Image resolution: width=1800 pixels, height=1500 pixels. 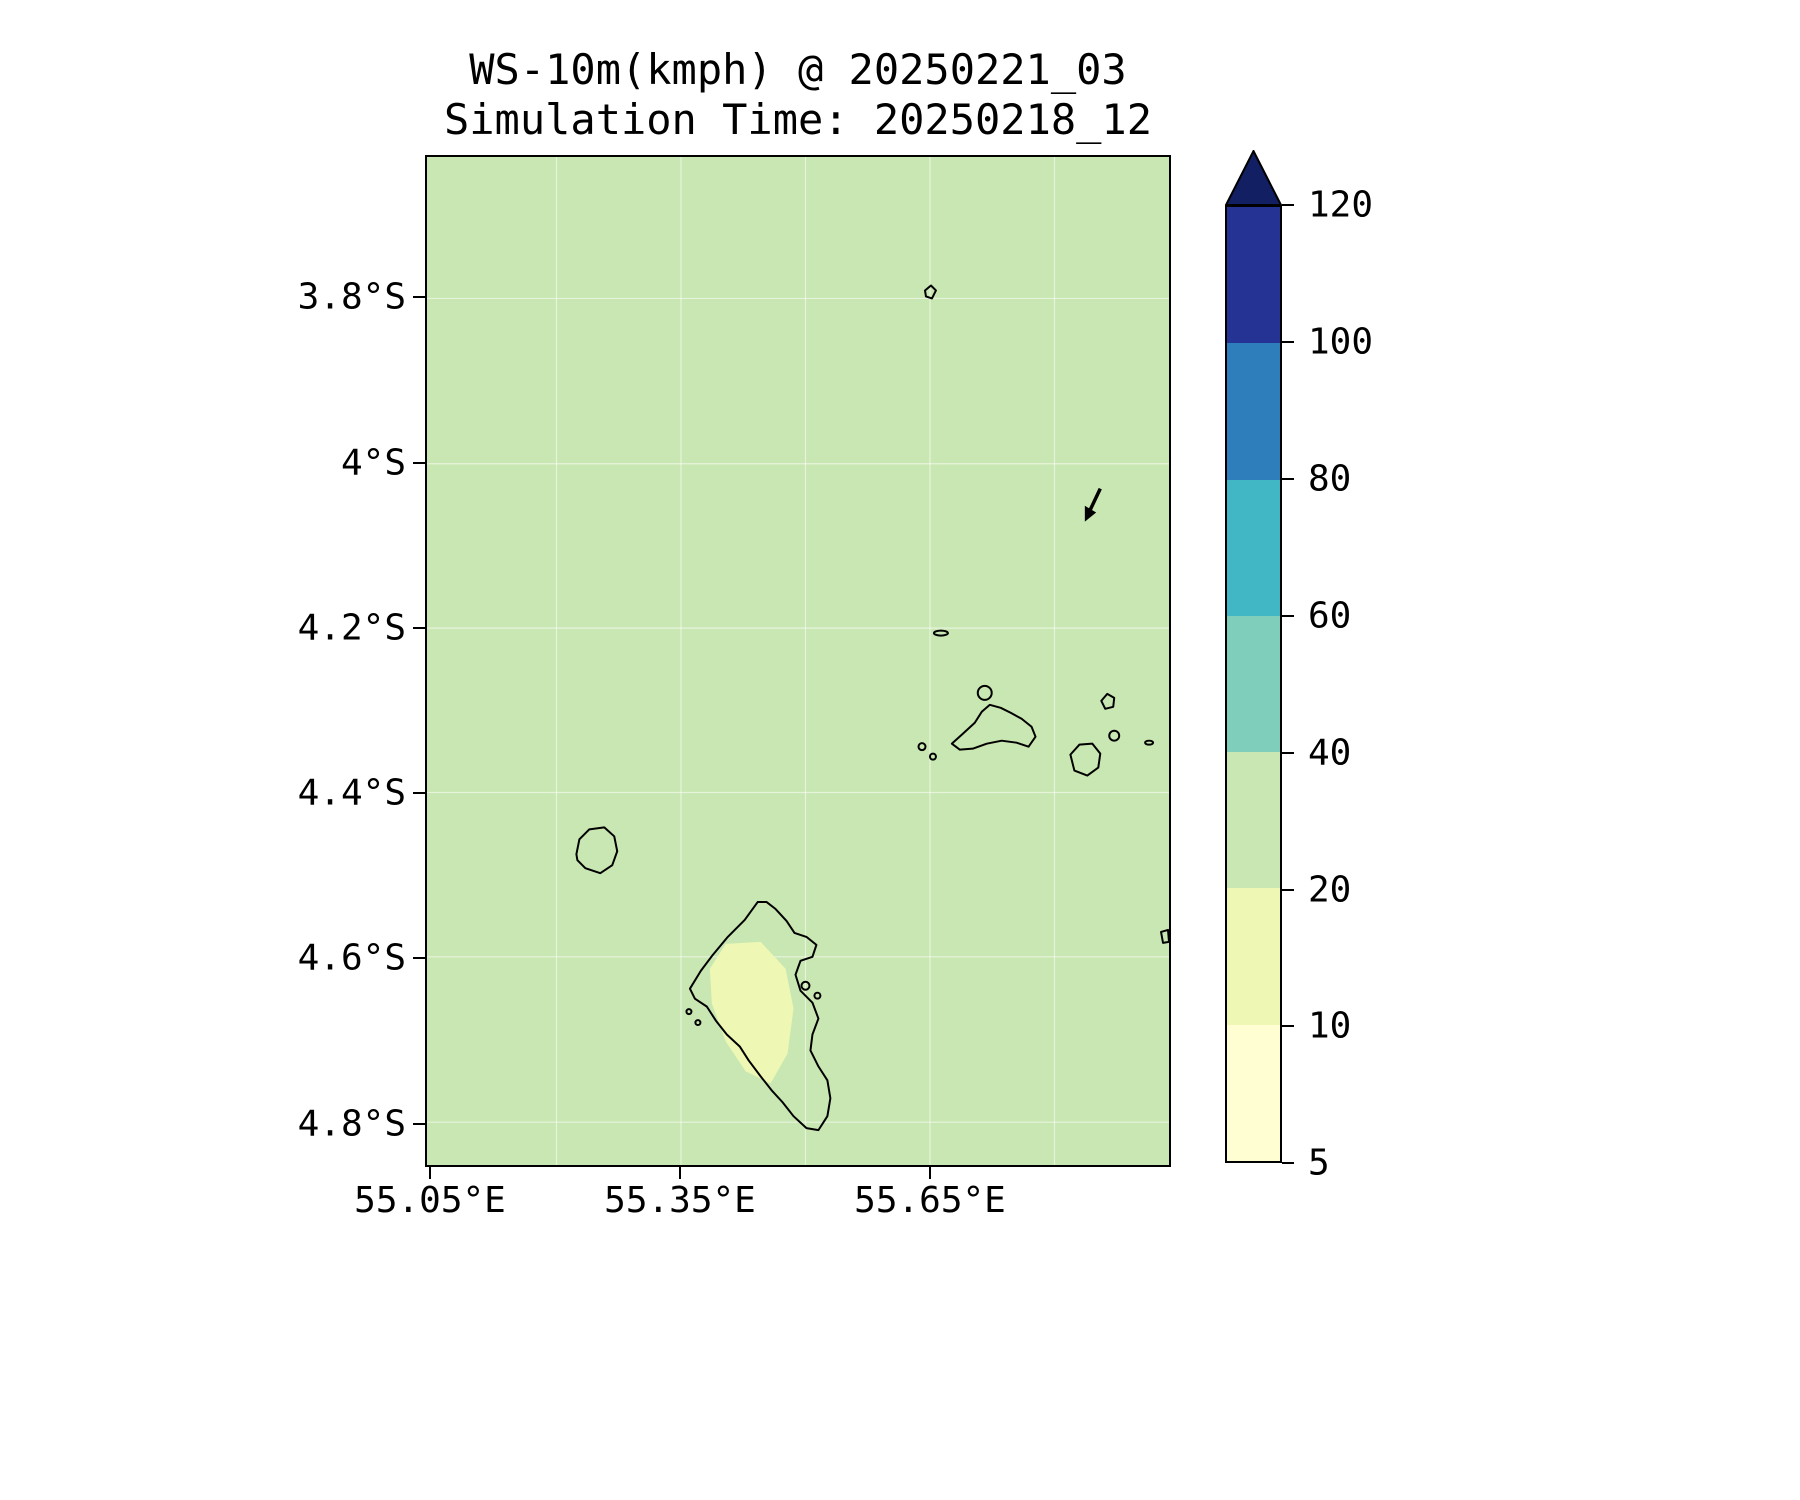 I want to click on plot-title: WS-10m(kmph) @ 20250221_03, so click(x=798, y=69).